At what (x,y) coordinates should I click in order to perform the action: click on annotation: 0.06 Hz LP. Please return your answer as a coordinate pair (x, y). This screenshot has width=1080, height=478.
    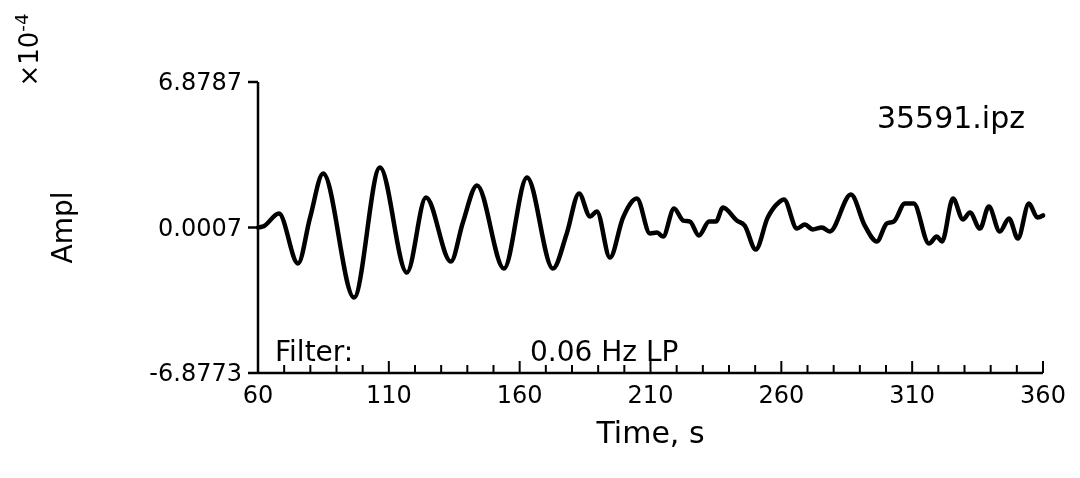
    Looking at the image, I should click on (604, 351).